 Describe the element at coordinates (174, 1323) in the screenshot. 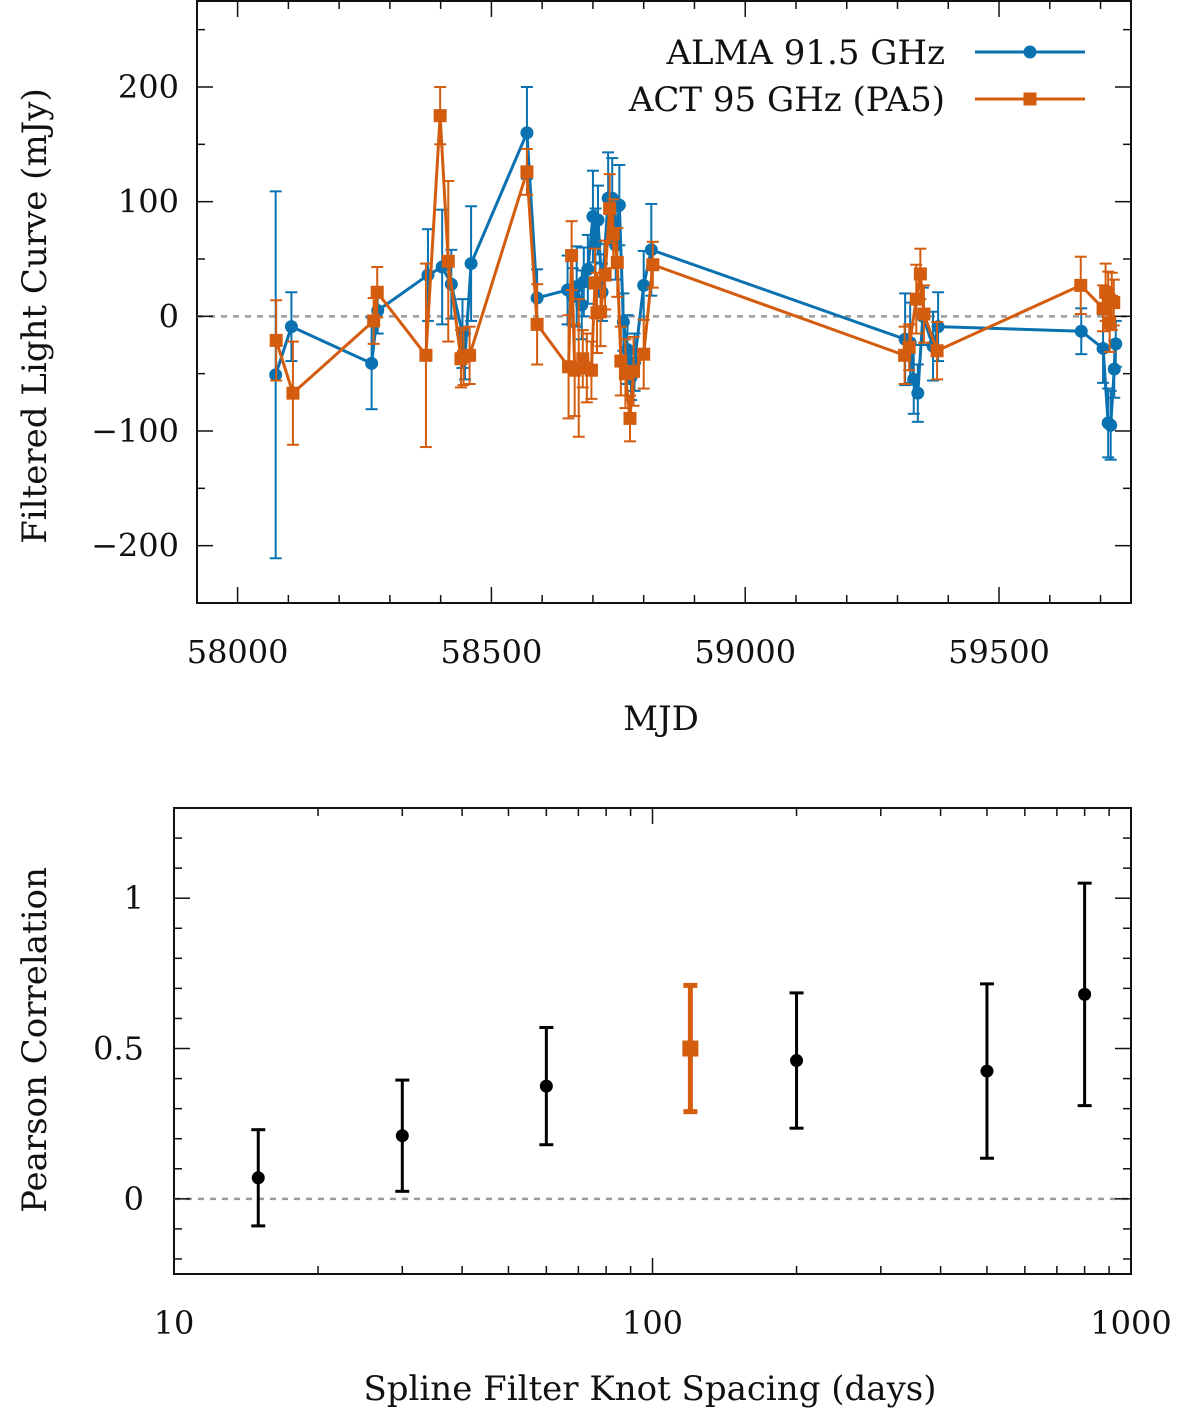

I see `x-tick-label: 10` at that location.